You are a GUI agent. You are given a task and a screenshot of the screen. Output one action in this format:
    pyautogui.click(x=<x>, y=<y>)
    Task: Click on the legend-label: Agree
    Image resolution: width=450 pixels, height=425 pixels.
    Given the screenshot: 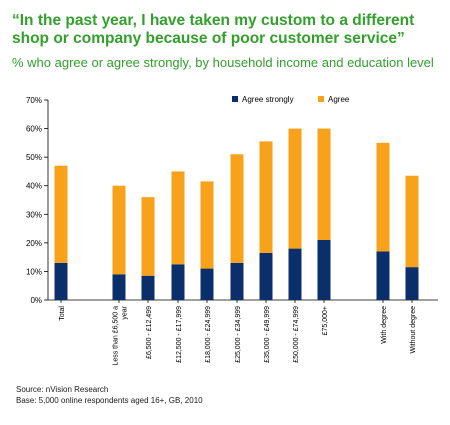 What is the action you would take?
    pyautogui.click(x=339, y=99)
    